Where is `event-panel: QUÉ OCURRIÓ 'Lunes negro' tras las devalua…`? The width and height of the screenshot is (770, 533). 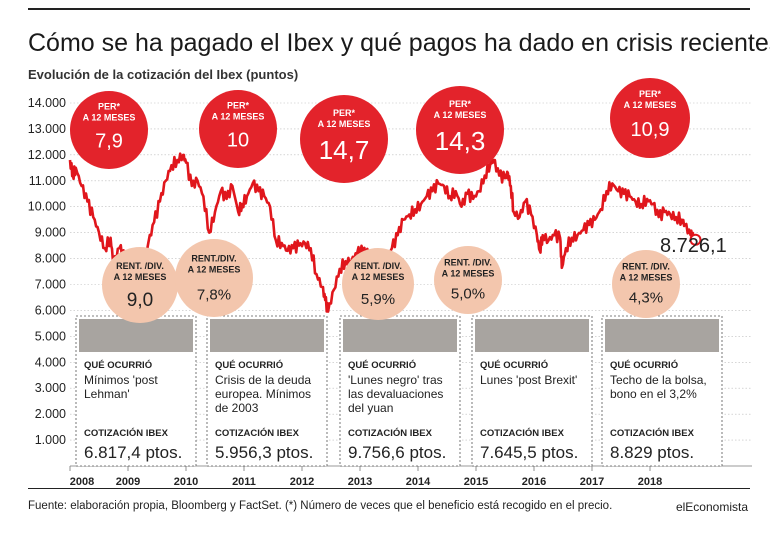 event-panel: QUÉ OCURRIÓ 'Lunes negro' tras las devalua… is located at coordinates (400, 391).